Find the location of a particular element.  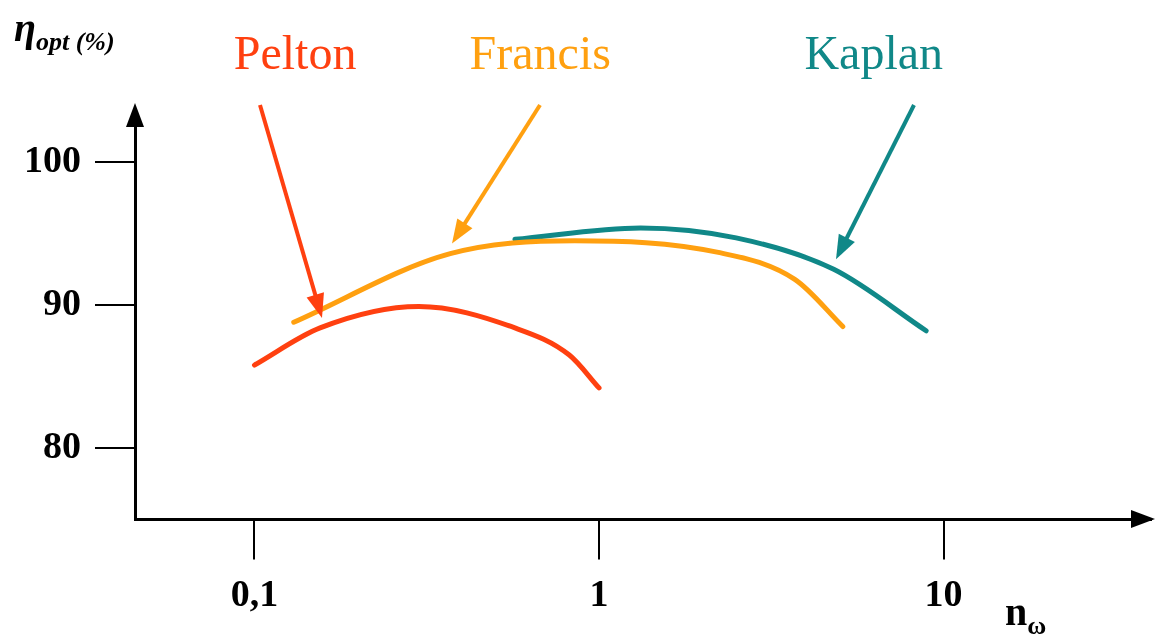

y-axis-title: η$_{opt (%)}$ is located at coordinates (64, 30).